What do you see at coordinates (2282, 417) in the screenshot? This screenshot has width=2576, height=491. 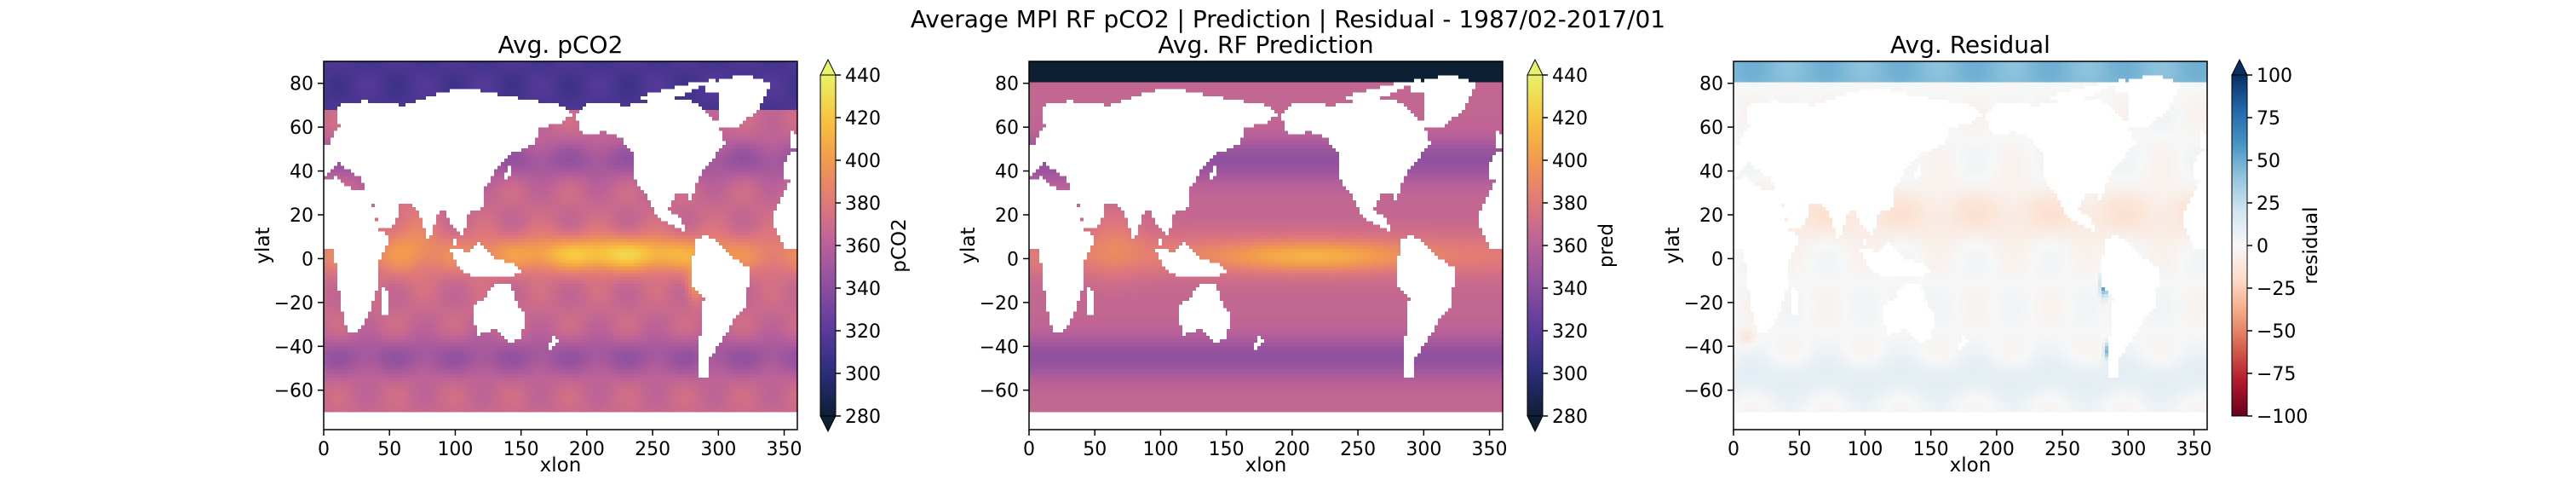 I see `colorbar-tick-label: −100` at bounding box center [2282, 417].